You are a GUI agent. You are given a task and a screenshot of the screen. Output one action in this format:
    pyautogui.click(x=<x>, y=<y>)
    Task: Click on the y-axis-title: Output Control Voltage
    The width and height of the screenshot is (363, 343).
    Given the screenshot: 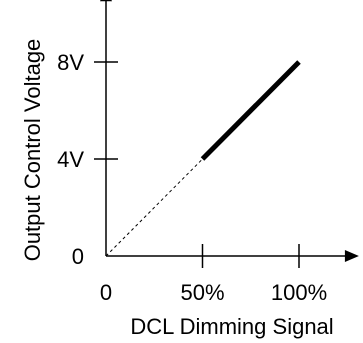 What is the action you would take?
    pyautogui.click(x=32, y=150)
    